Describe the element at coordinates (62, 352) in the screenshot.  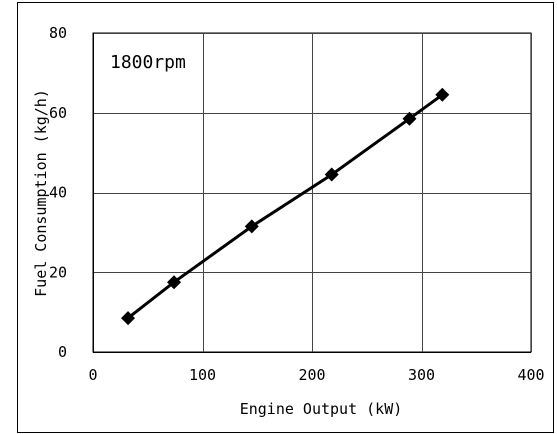
I see `y-tick-label: 0` at that location.